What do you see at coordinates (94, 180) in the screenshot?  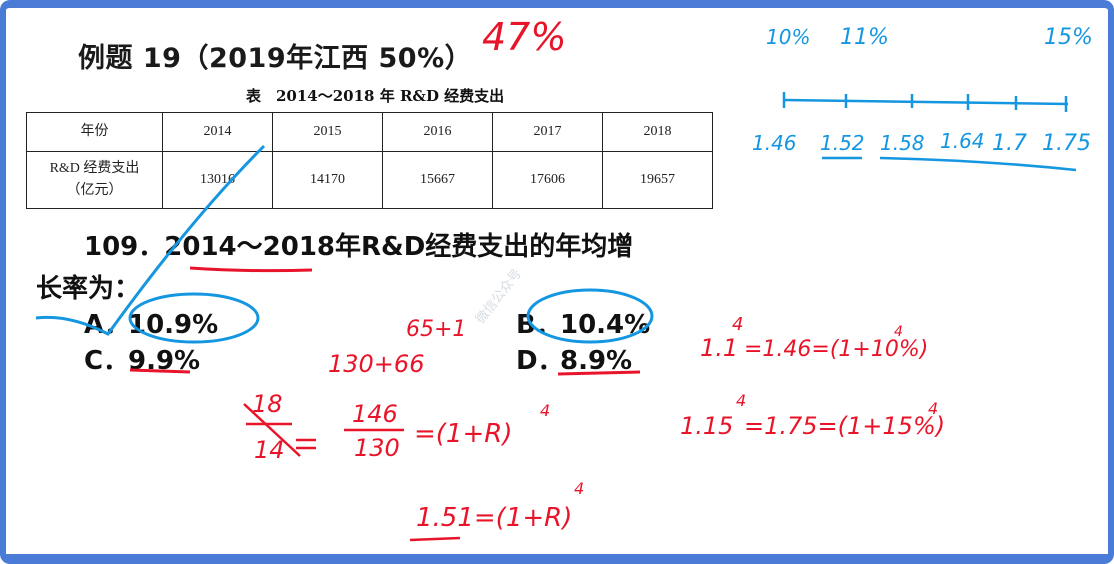 I see `row-label-cell: R&D 经费支出 （亿元）` at bounding box center [94, 180].